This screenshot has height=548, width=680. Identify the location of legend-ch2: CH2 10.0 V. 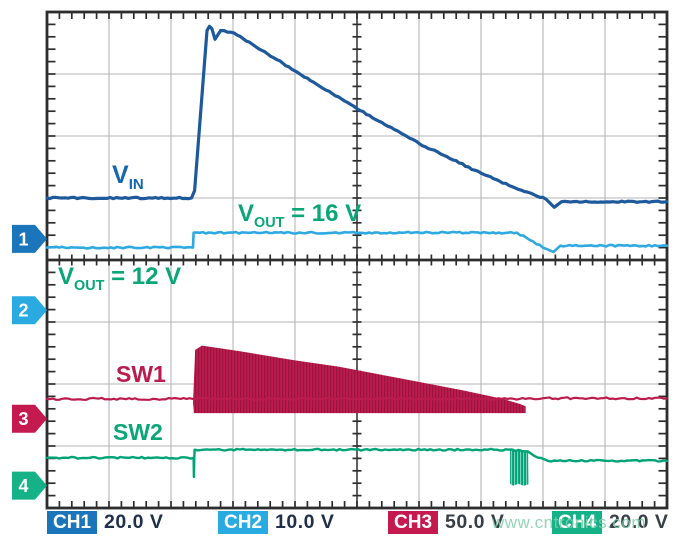
(276, 522).